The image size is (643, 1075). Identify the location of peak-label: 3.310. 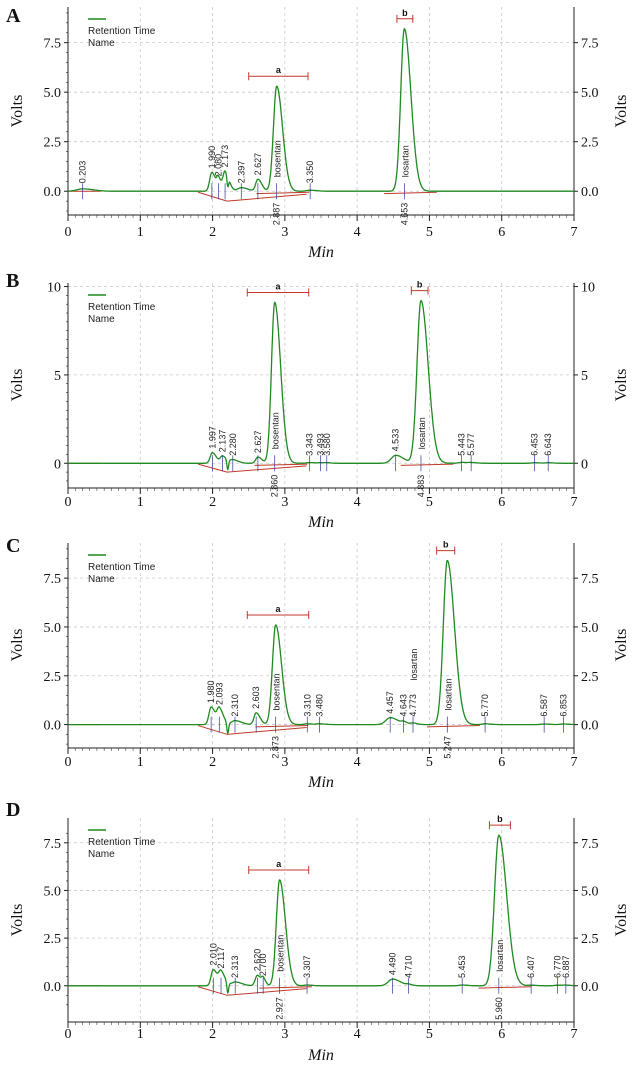
(307, 705).